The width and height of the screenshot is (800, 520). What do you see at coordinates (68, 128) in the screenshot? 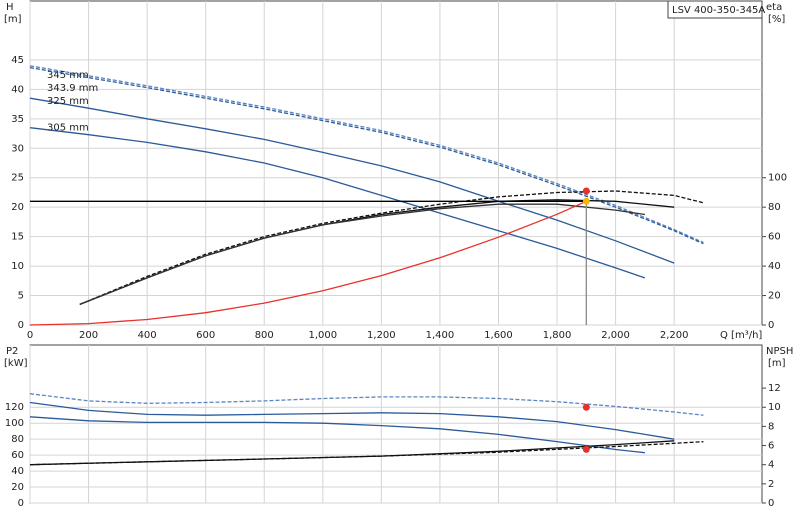
I see `curve-label: 305 mm` at bounding box center [68, 128].